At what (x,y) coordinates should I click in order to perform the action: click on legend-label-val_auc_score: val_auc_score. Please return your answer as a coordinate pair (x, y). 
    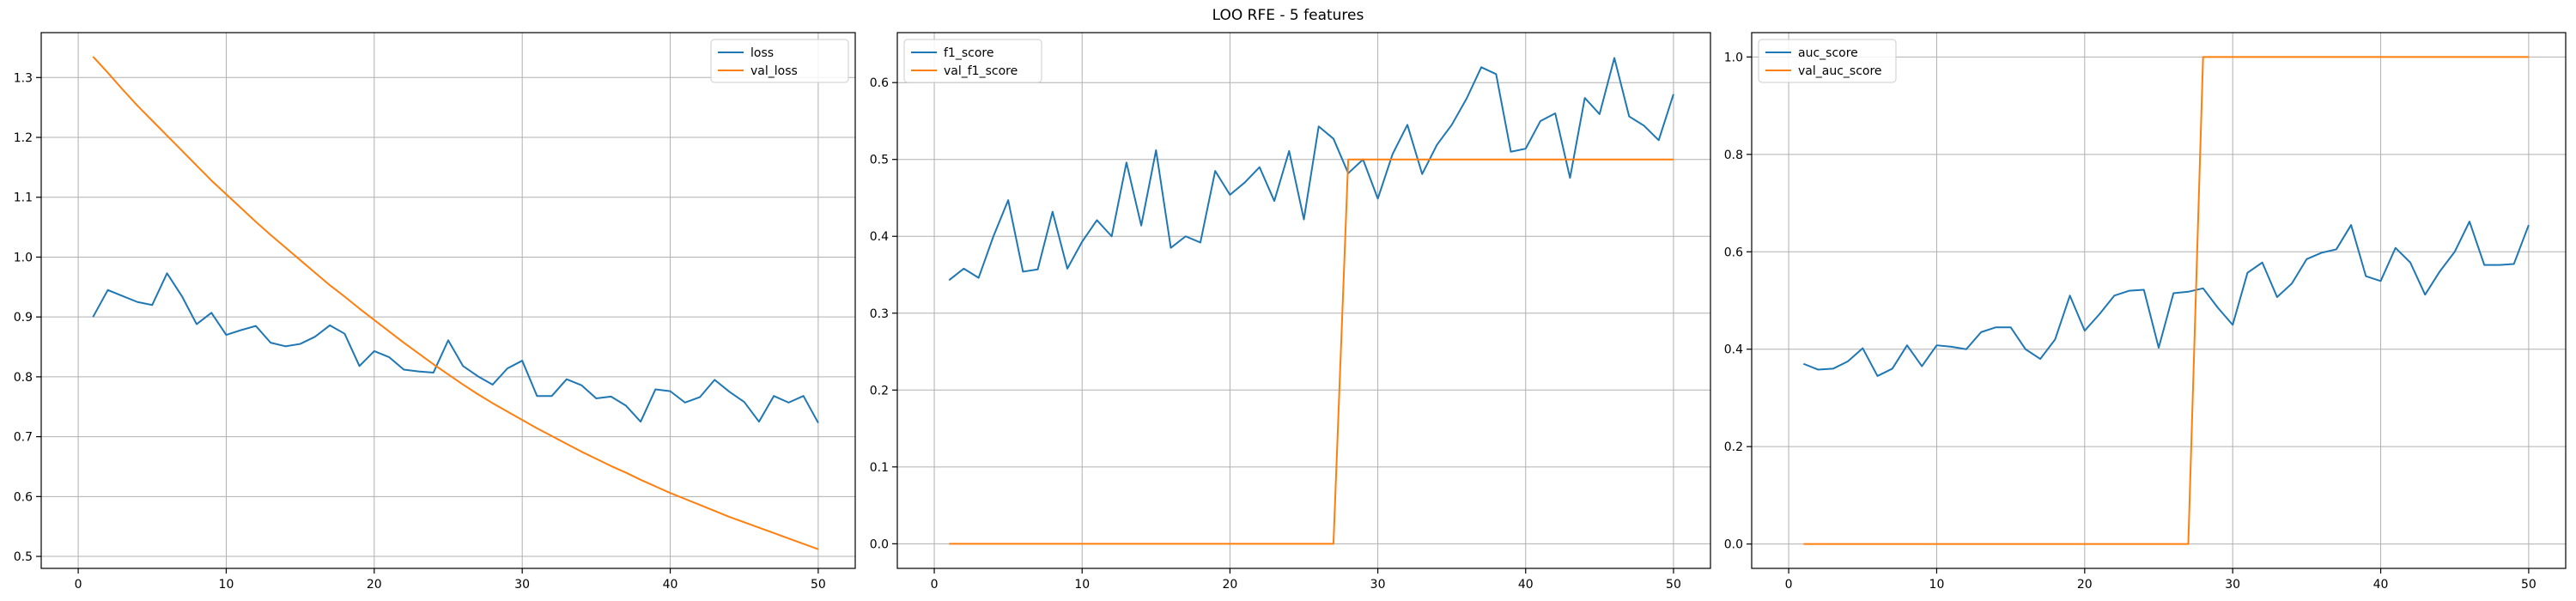
    Looking at the image, I should click on (1840, 71).